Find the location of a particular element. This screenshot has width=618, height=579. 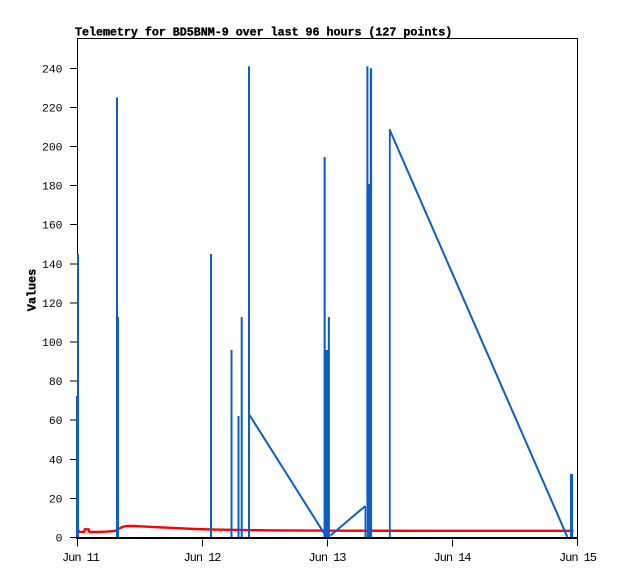

svg-text: 60 is located at coordinates (56, 422).